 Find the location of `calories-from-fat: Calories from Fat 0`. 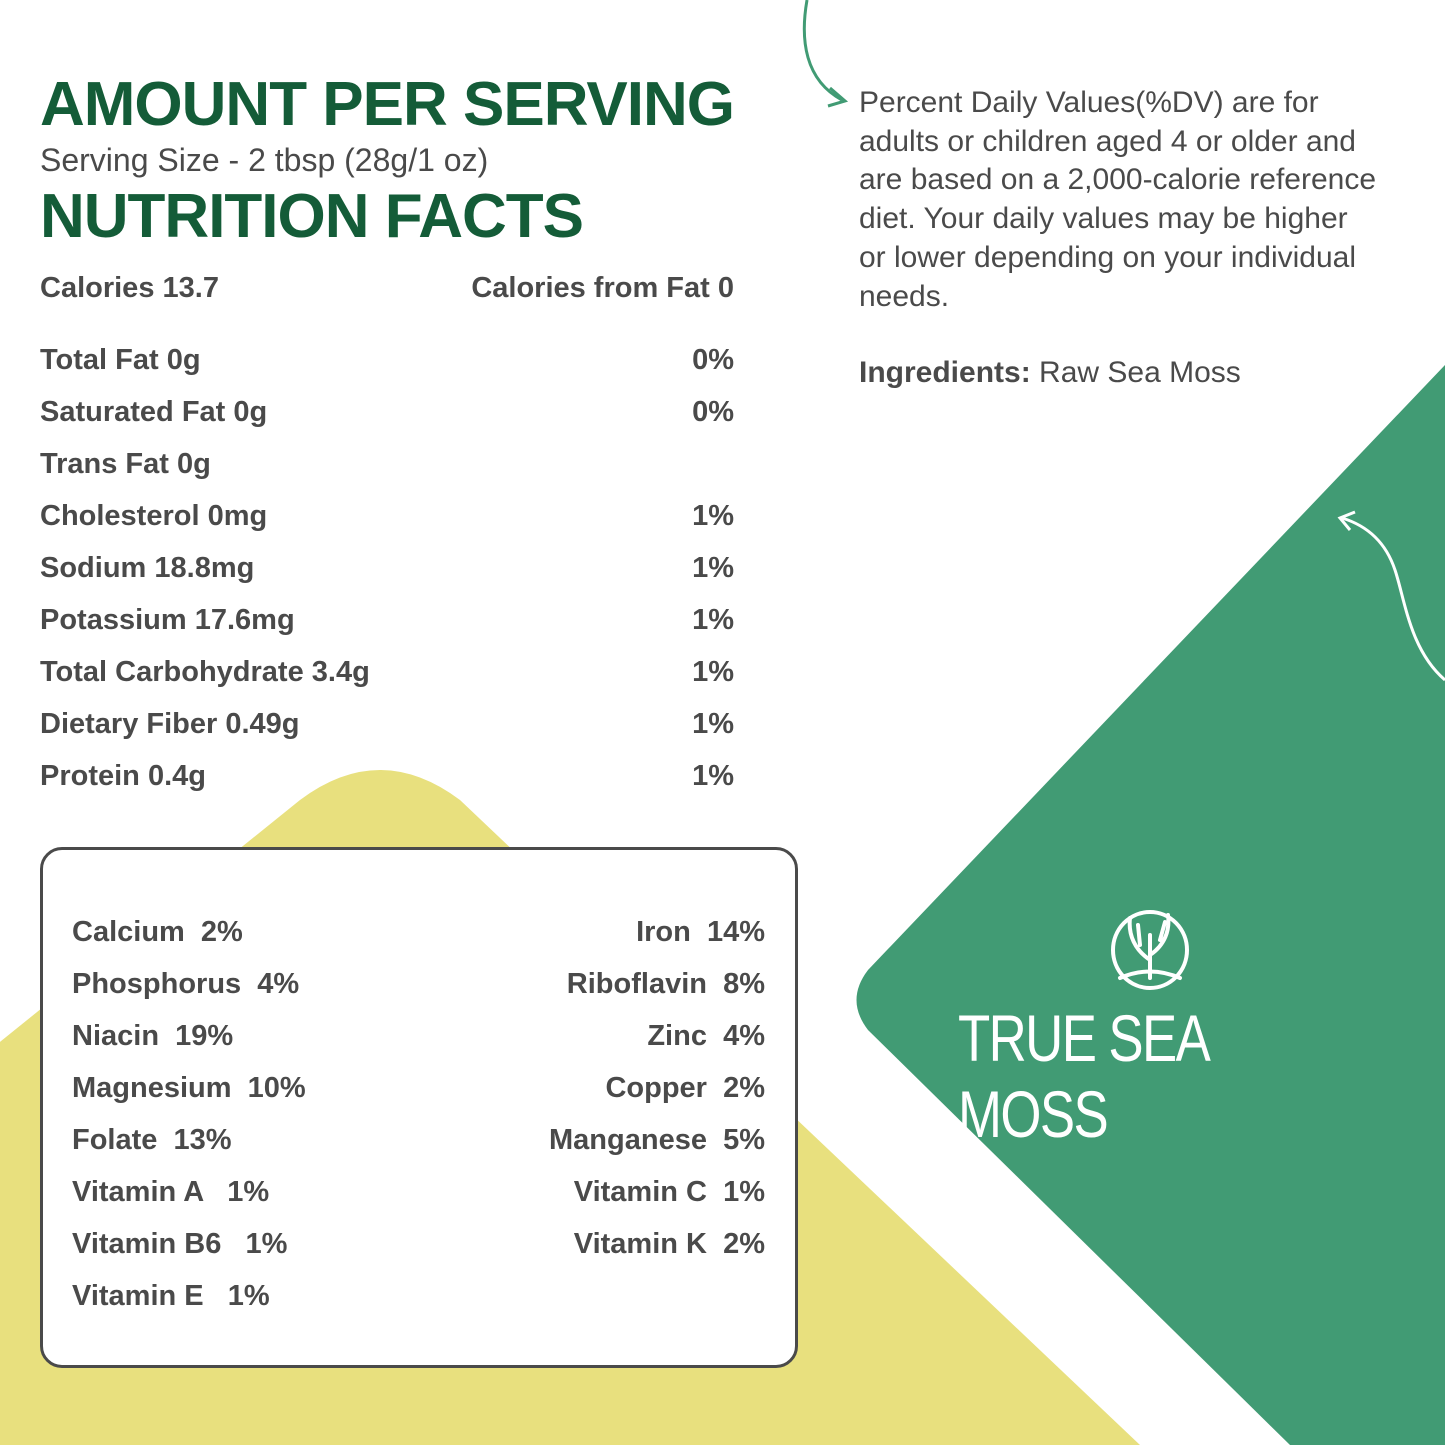

calories-from-fat: Calories from Fat 0 is located at coordinates (602, 288).